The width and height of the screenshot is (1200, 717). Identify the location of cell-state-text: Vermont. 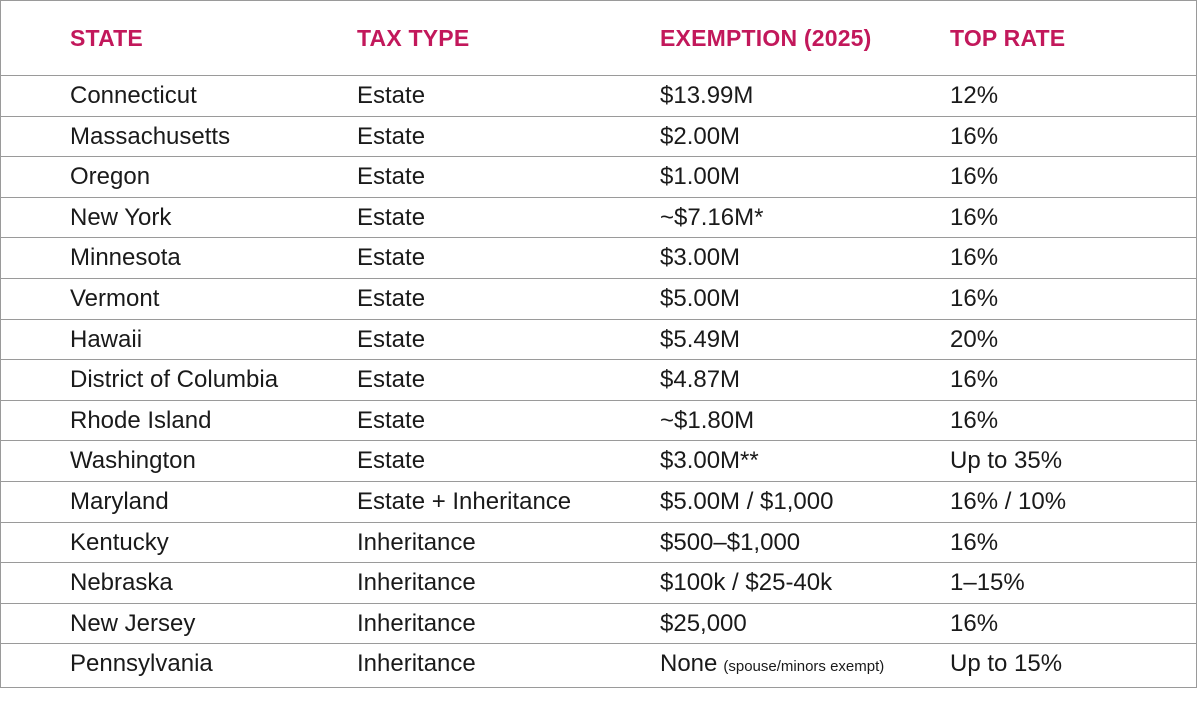
(115, 298).